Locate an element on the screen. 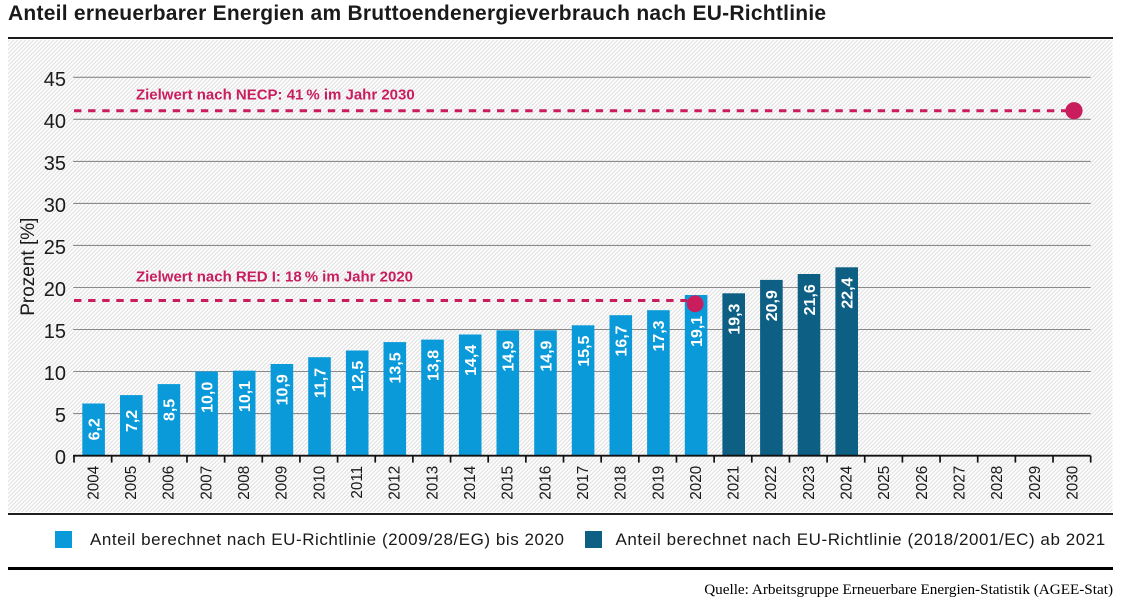 The height and width of the screenshot is (608, 1122). svg-text: 2025 is located at coordinates (884, 483).